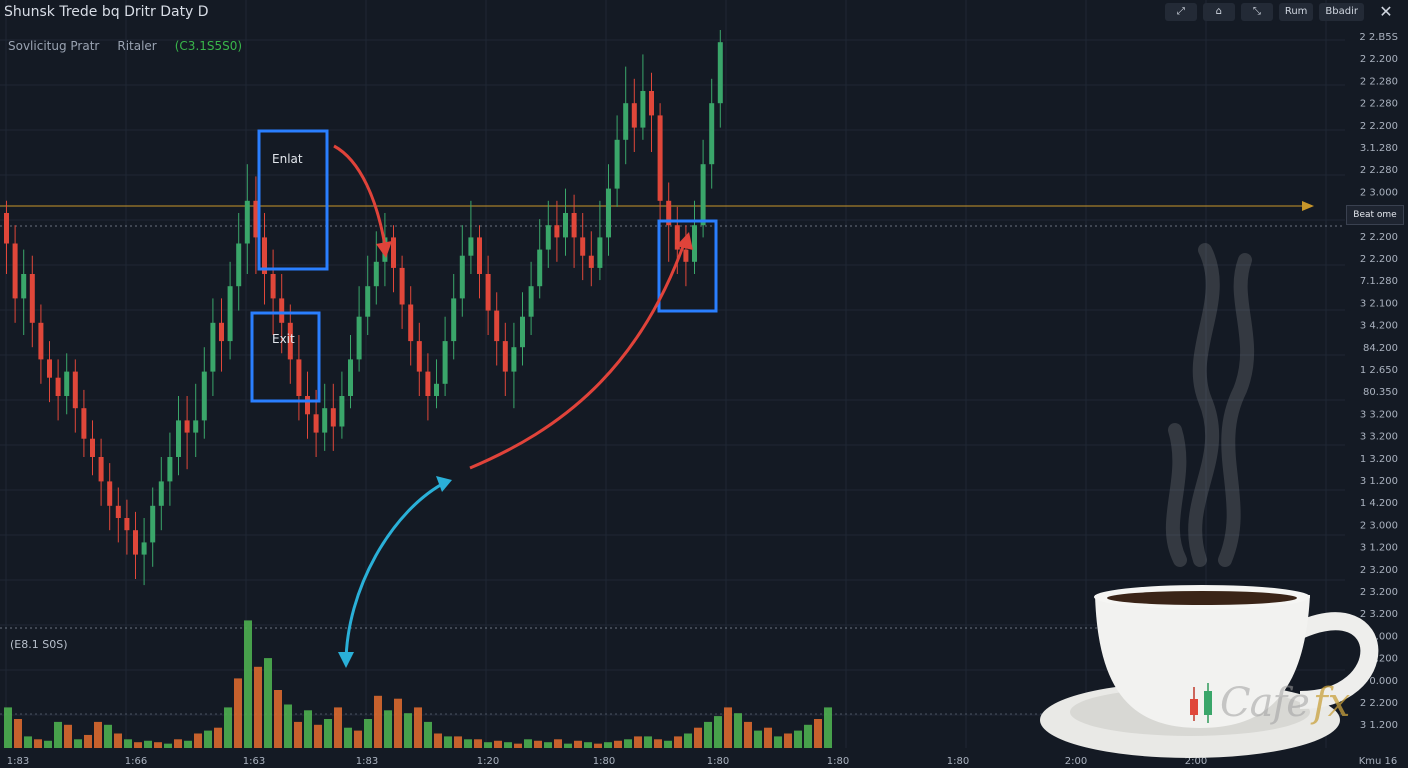 The height and width of the screenshot is (768, 1408). Describe the element at coordinates (684, 241) in the screenshot. I see `trend-arrowhead-icon` at that location.